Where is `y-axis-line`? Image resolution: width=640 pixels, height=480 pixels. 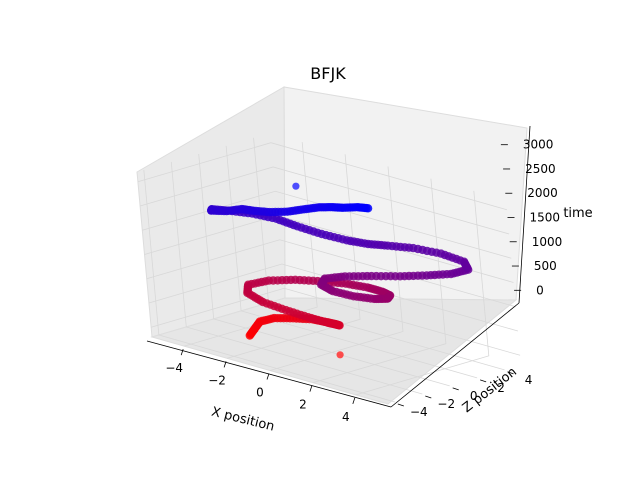
y-axis-line is located at coordinates (455, 355).